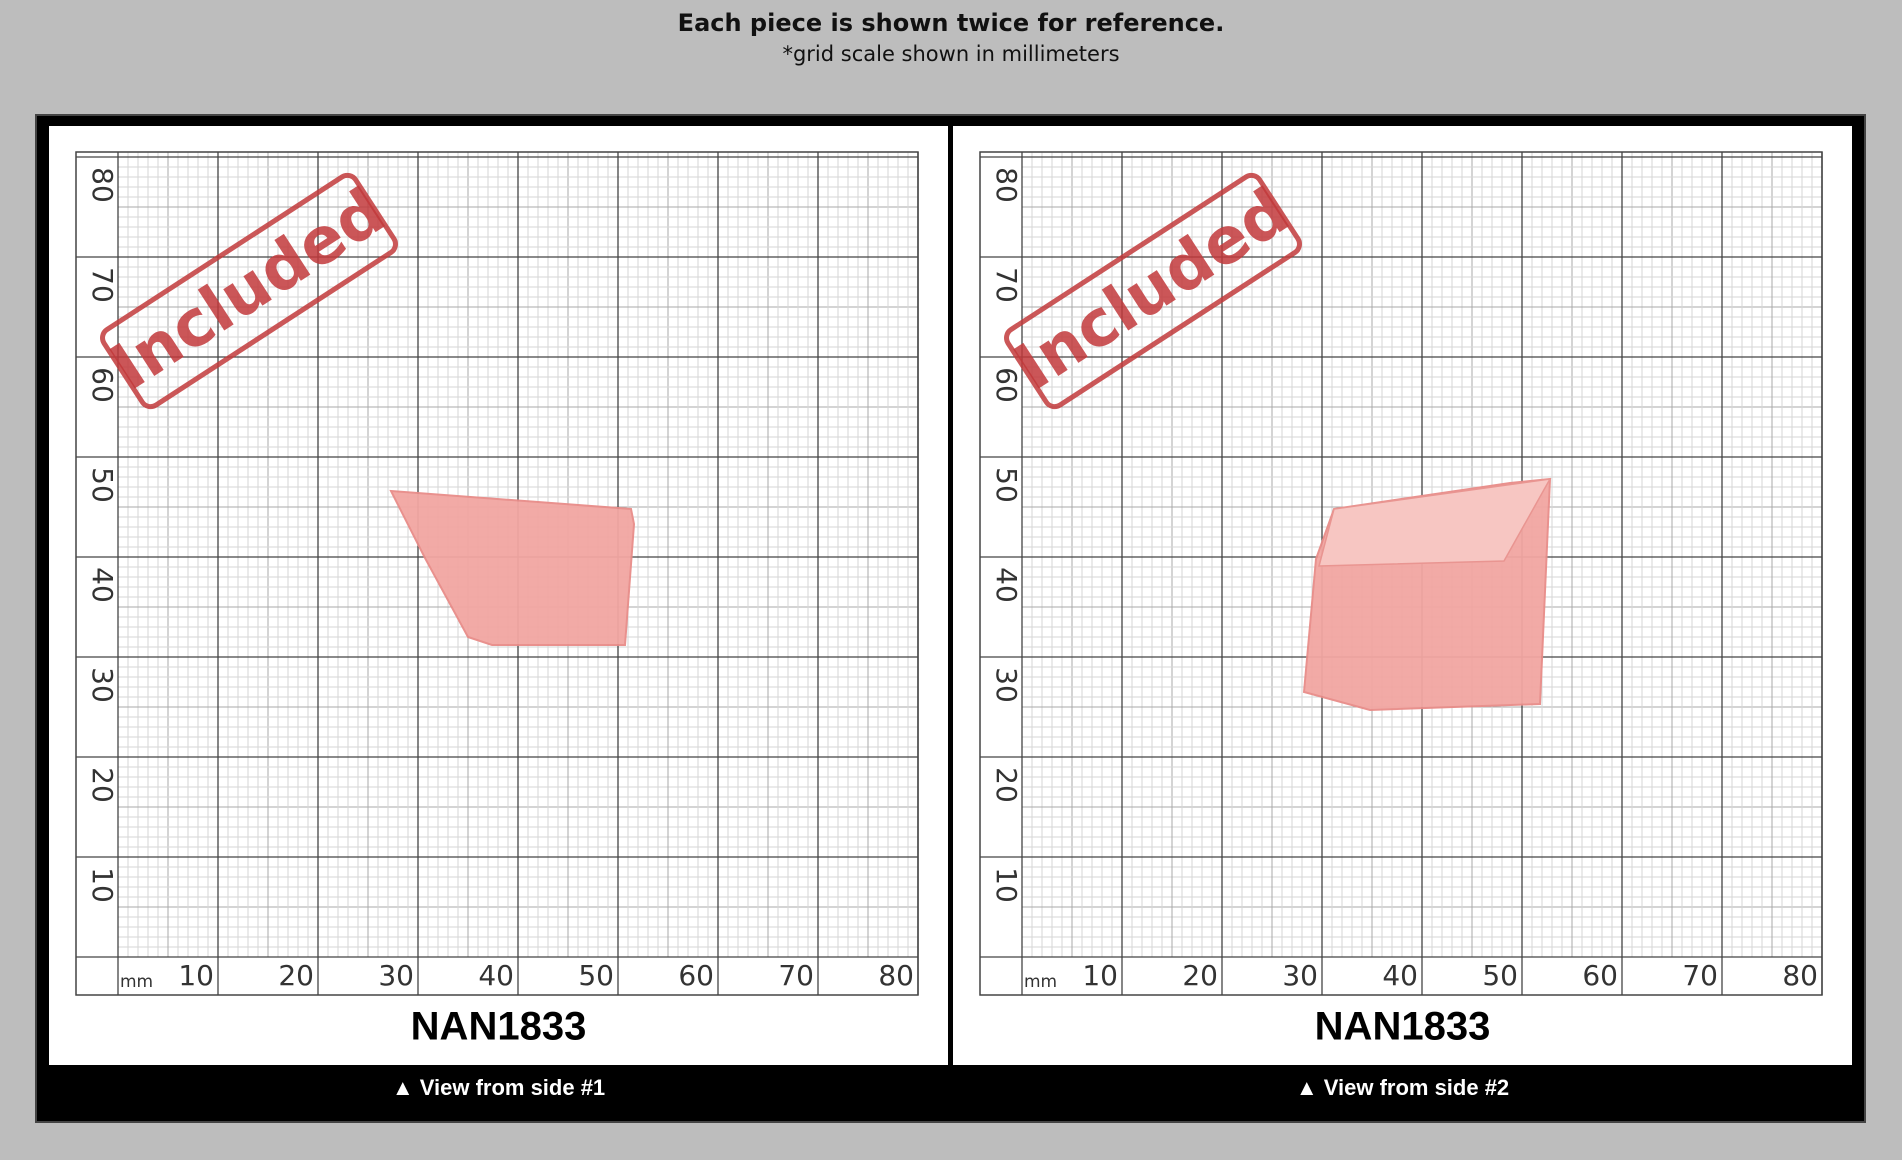  Describe the element at coordinates (1402, 1087) in the screenshot. I see `caption: ▲ View from side #2` at that location.